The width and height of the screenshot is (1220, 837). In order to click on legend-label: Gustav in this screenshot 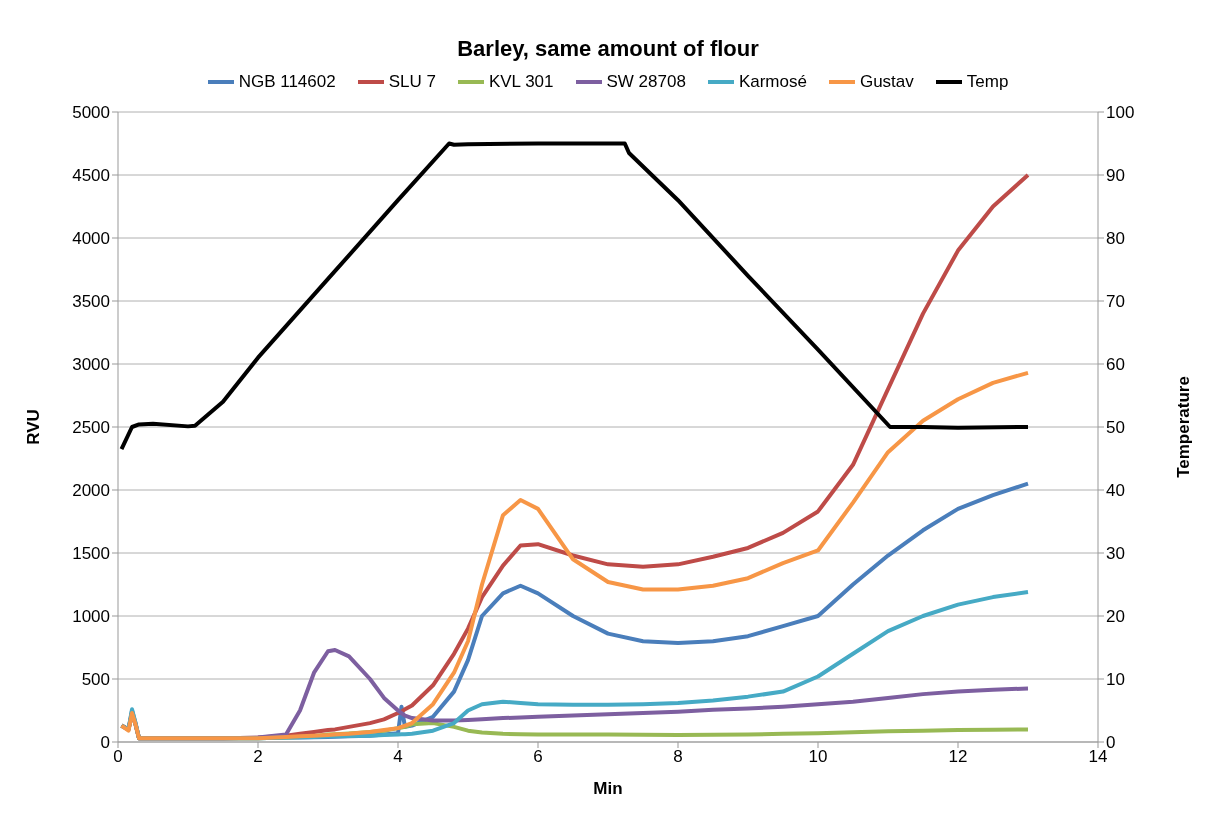, I will do `click(886, 82)`.